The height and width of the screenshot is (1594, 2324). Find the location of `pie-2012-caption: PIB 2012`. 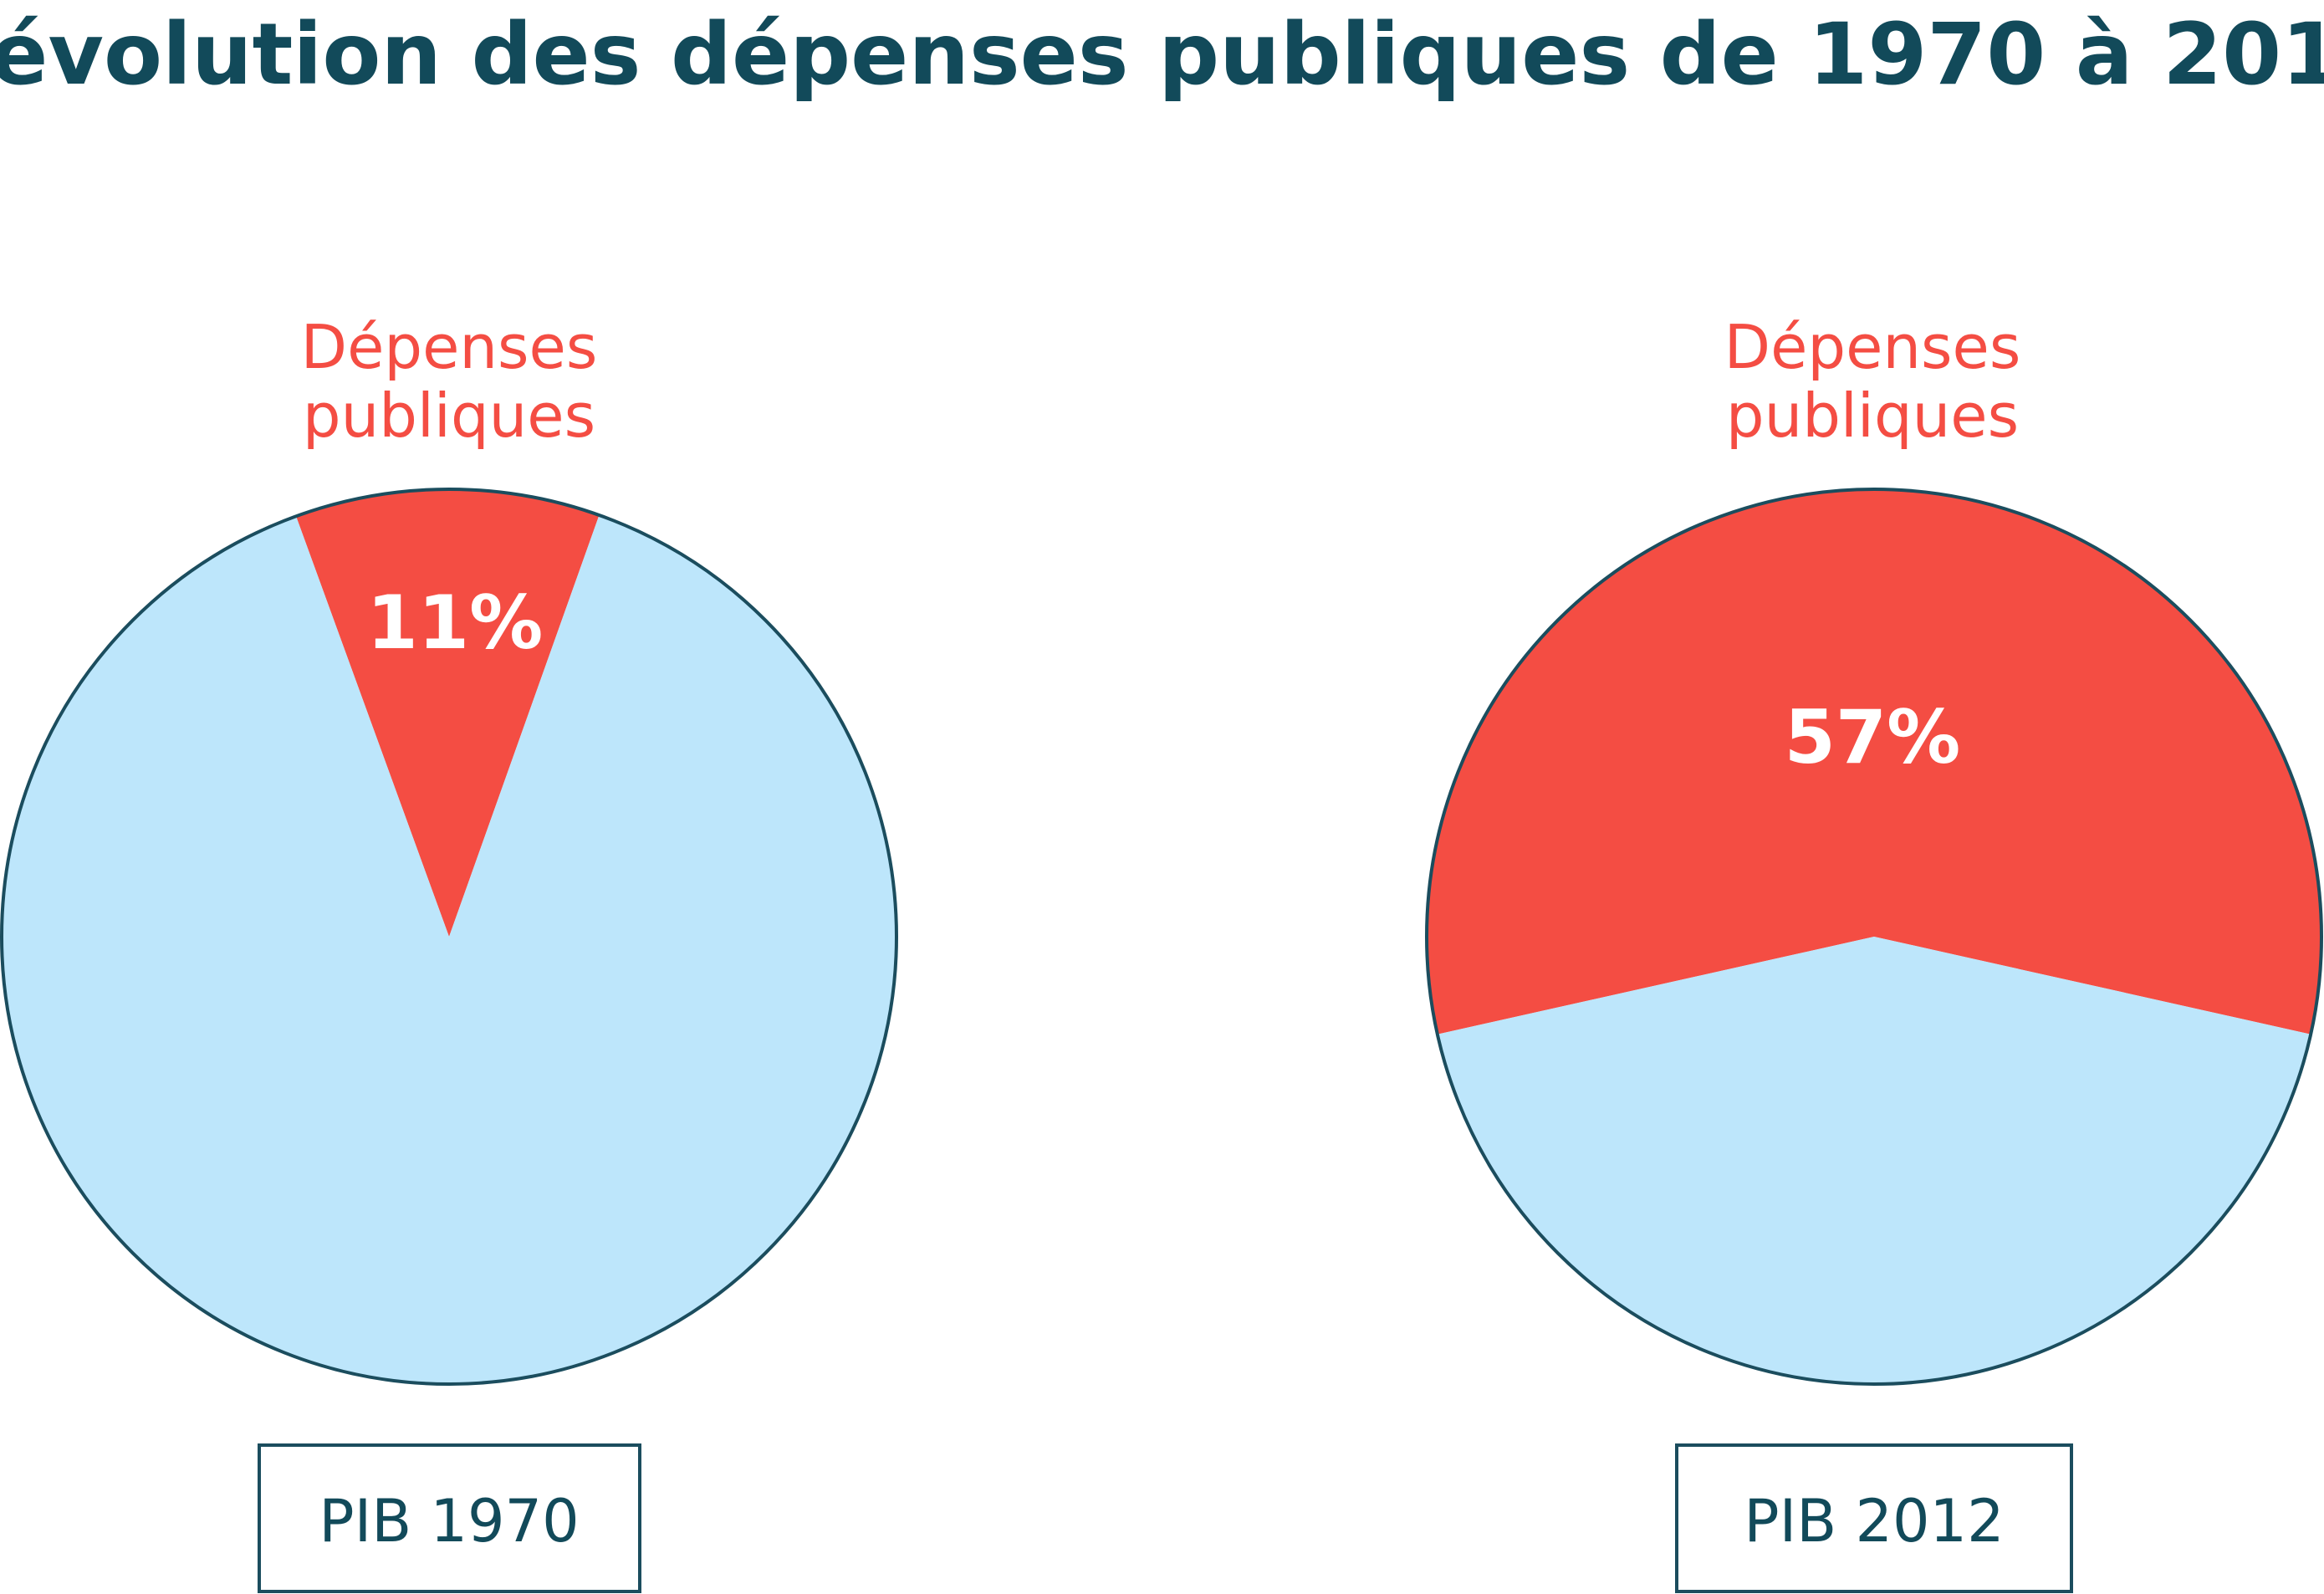

pie-2012-caption: PIB 2012 is located at coordinates (1874, 1521).